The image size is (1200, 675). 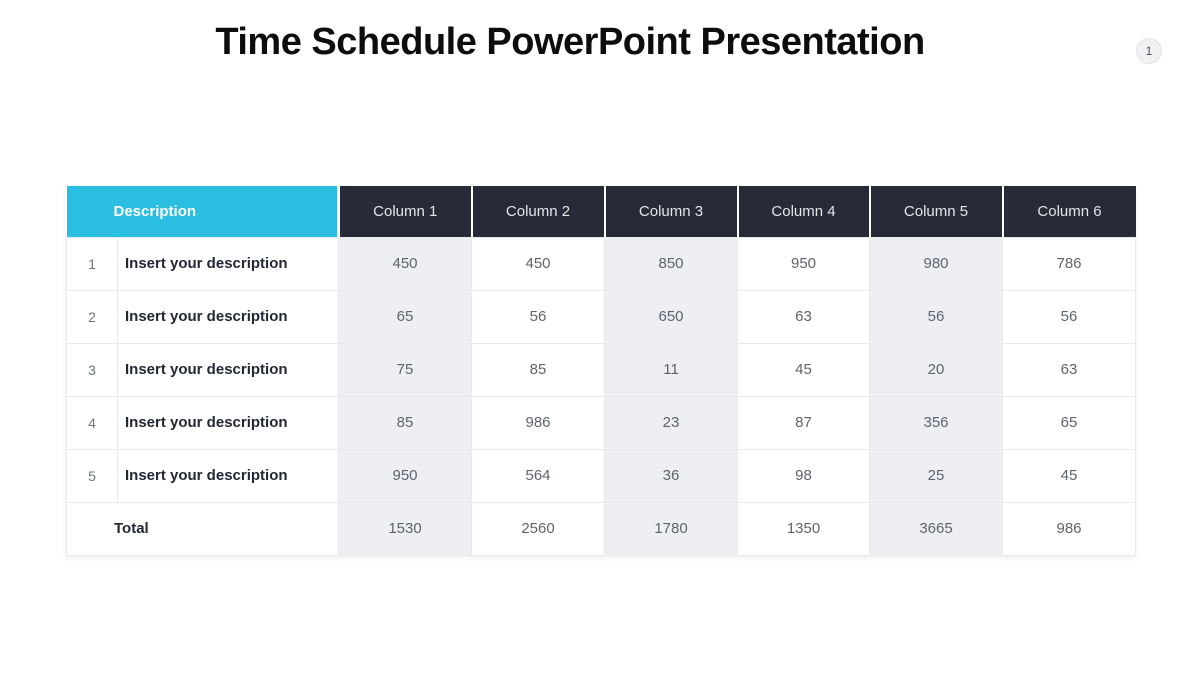 I want to click on row-number-cell: 3, so click(x=92, y=369).